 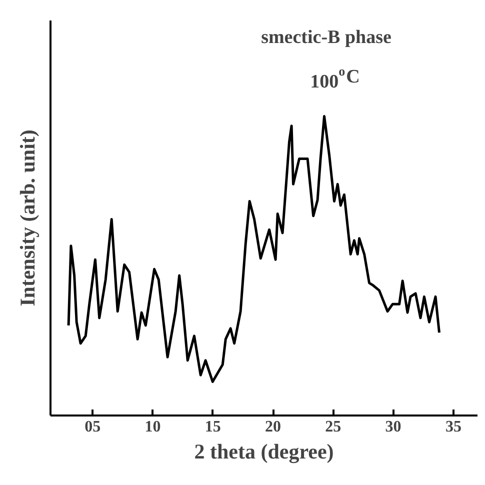 I want to click on x-tick-label: 15, so click(x=212, y=427).